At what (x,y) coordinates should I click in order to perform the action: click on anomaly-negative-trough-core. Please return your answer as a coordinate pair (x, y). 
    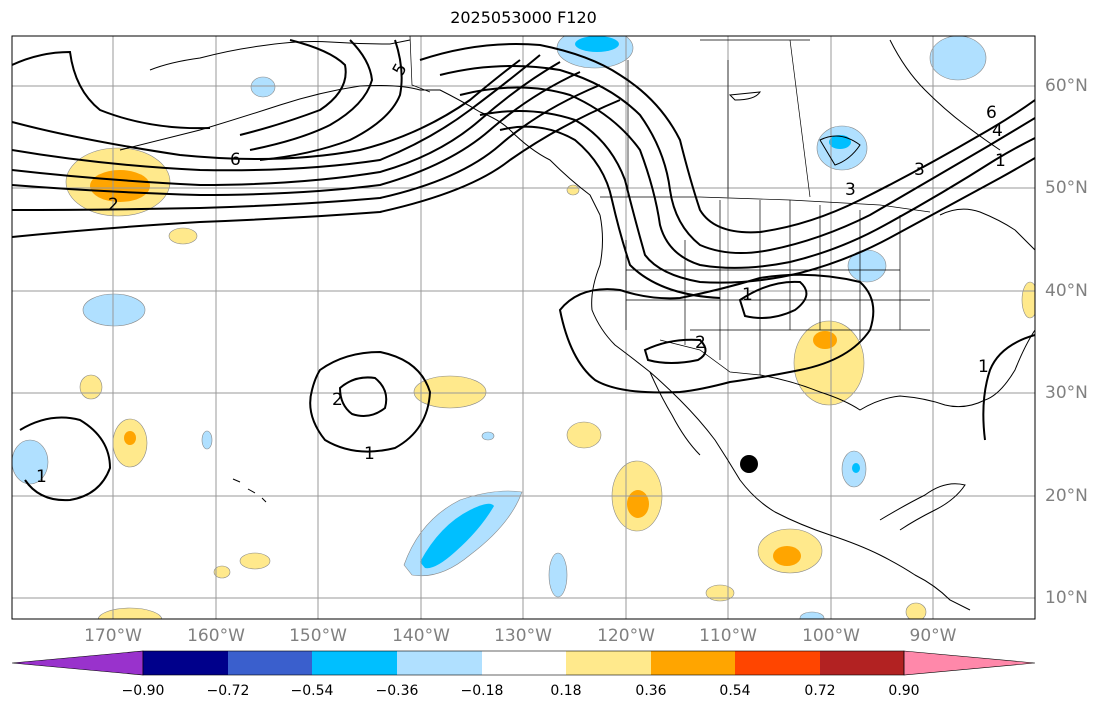
    Looking at the image, I should click on (457, 536).